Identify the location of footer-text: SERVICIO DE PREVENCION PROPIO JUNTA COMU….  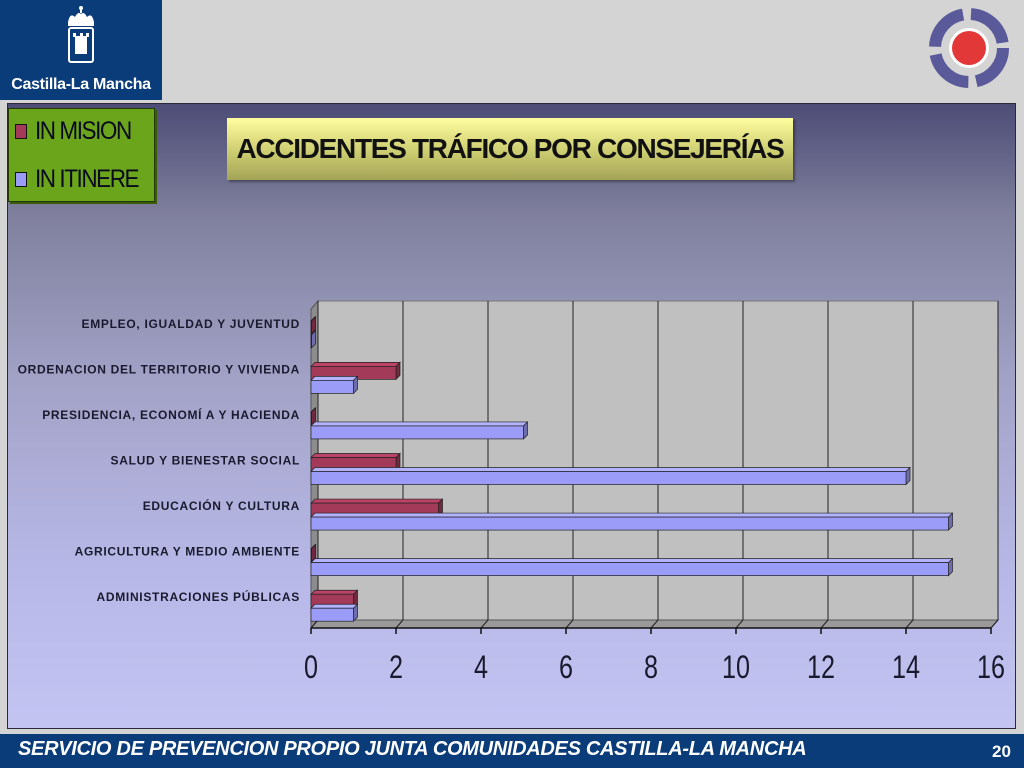
(412, 749).